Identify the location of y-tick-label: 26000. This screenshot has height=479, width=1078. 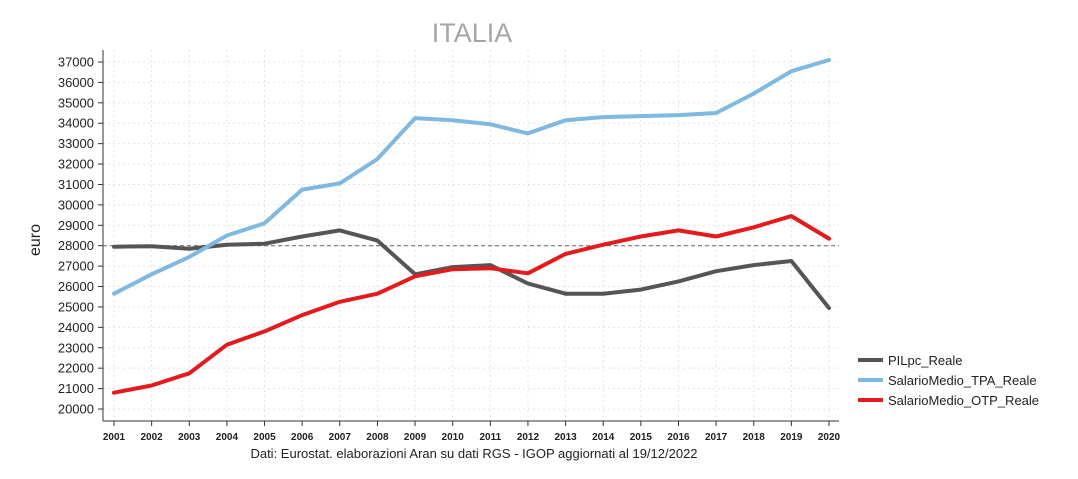
(76, 286).